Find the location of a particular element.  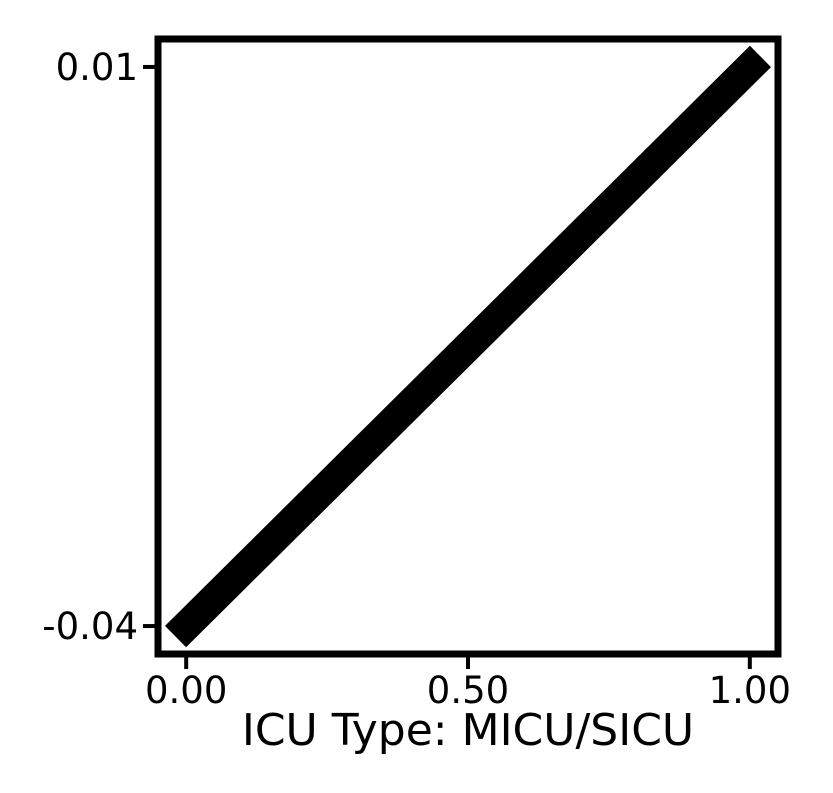

x-tick-label: 1.00 is located at coordinates (750, 690).